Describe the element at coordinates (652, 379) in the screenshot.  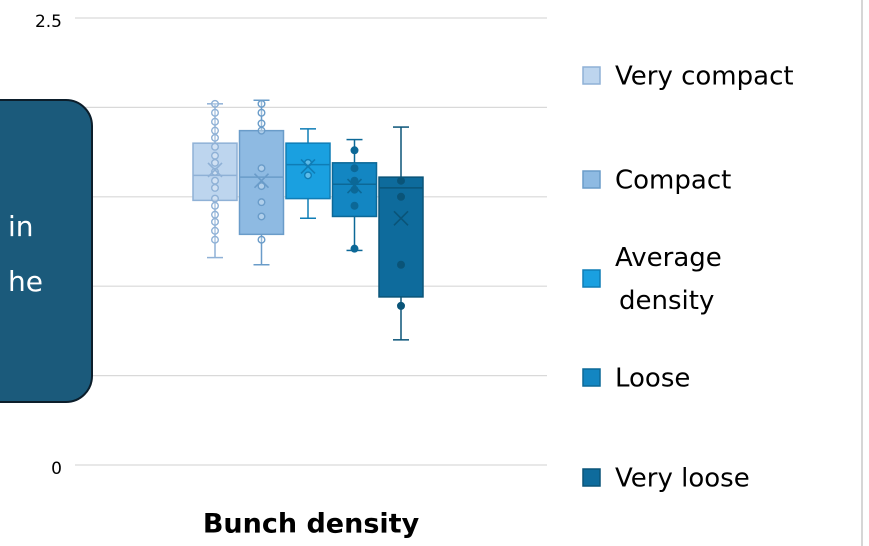
I see `legend-label: Loose` at that location.